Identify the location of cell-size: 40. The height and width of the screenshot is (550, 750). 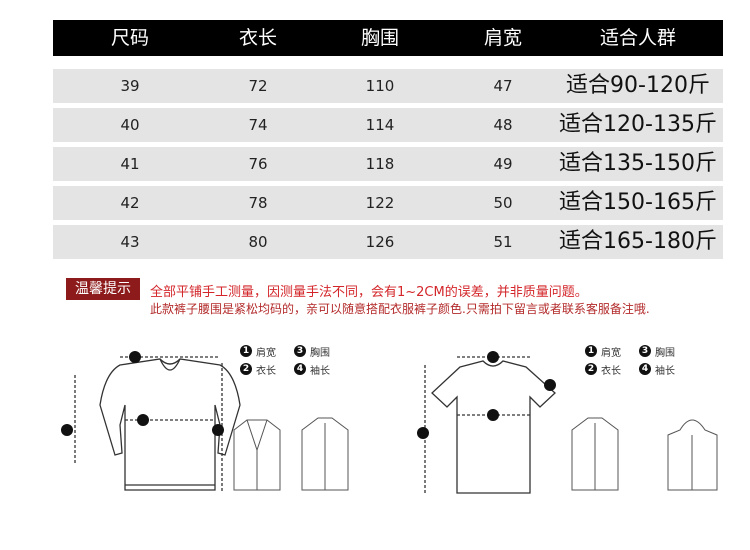
(130, 125).